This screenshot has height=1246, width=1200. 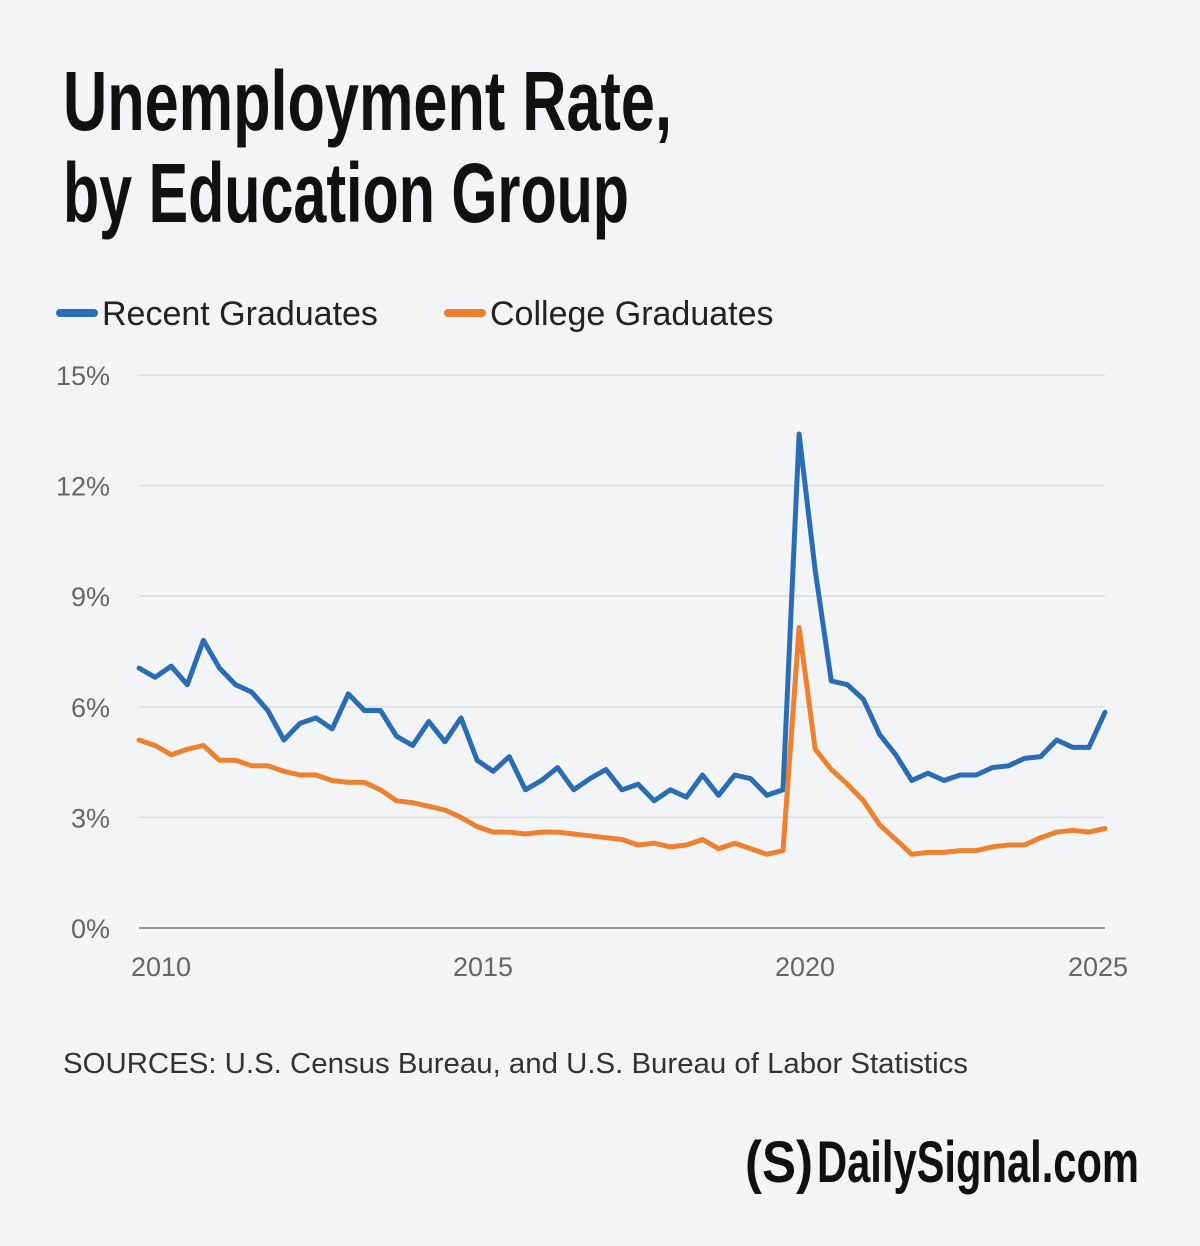 What do you see at coordinates (161, 967) in the screenshot?
I see `x-tick-label: 2010` at bounding box center [161, 967].